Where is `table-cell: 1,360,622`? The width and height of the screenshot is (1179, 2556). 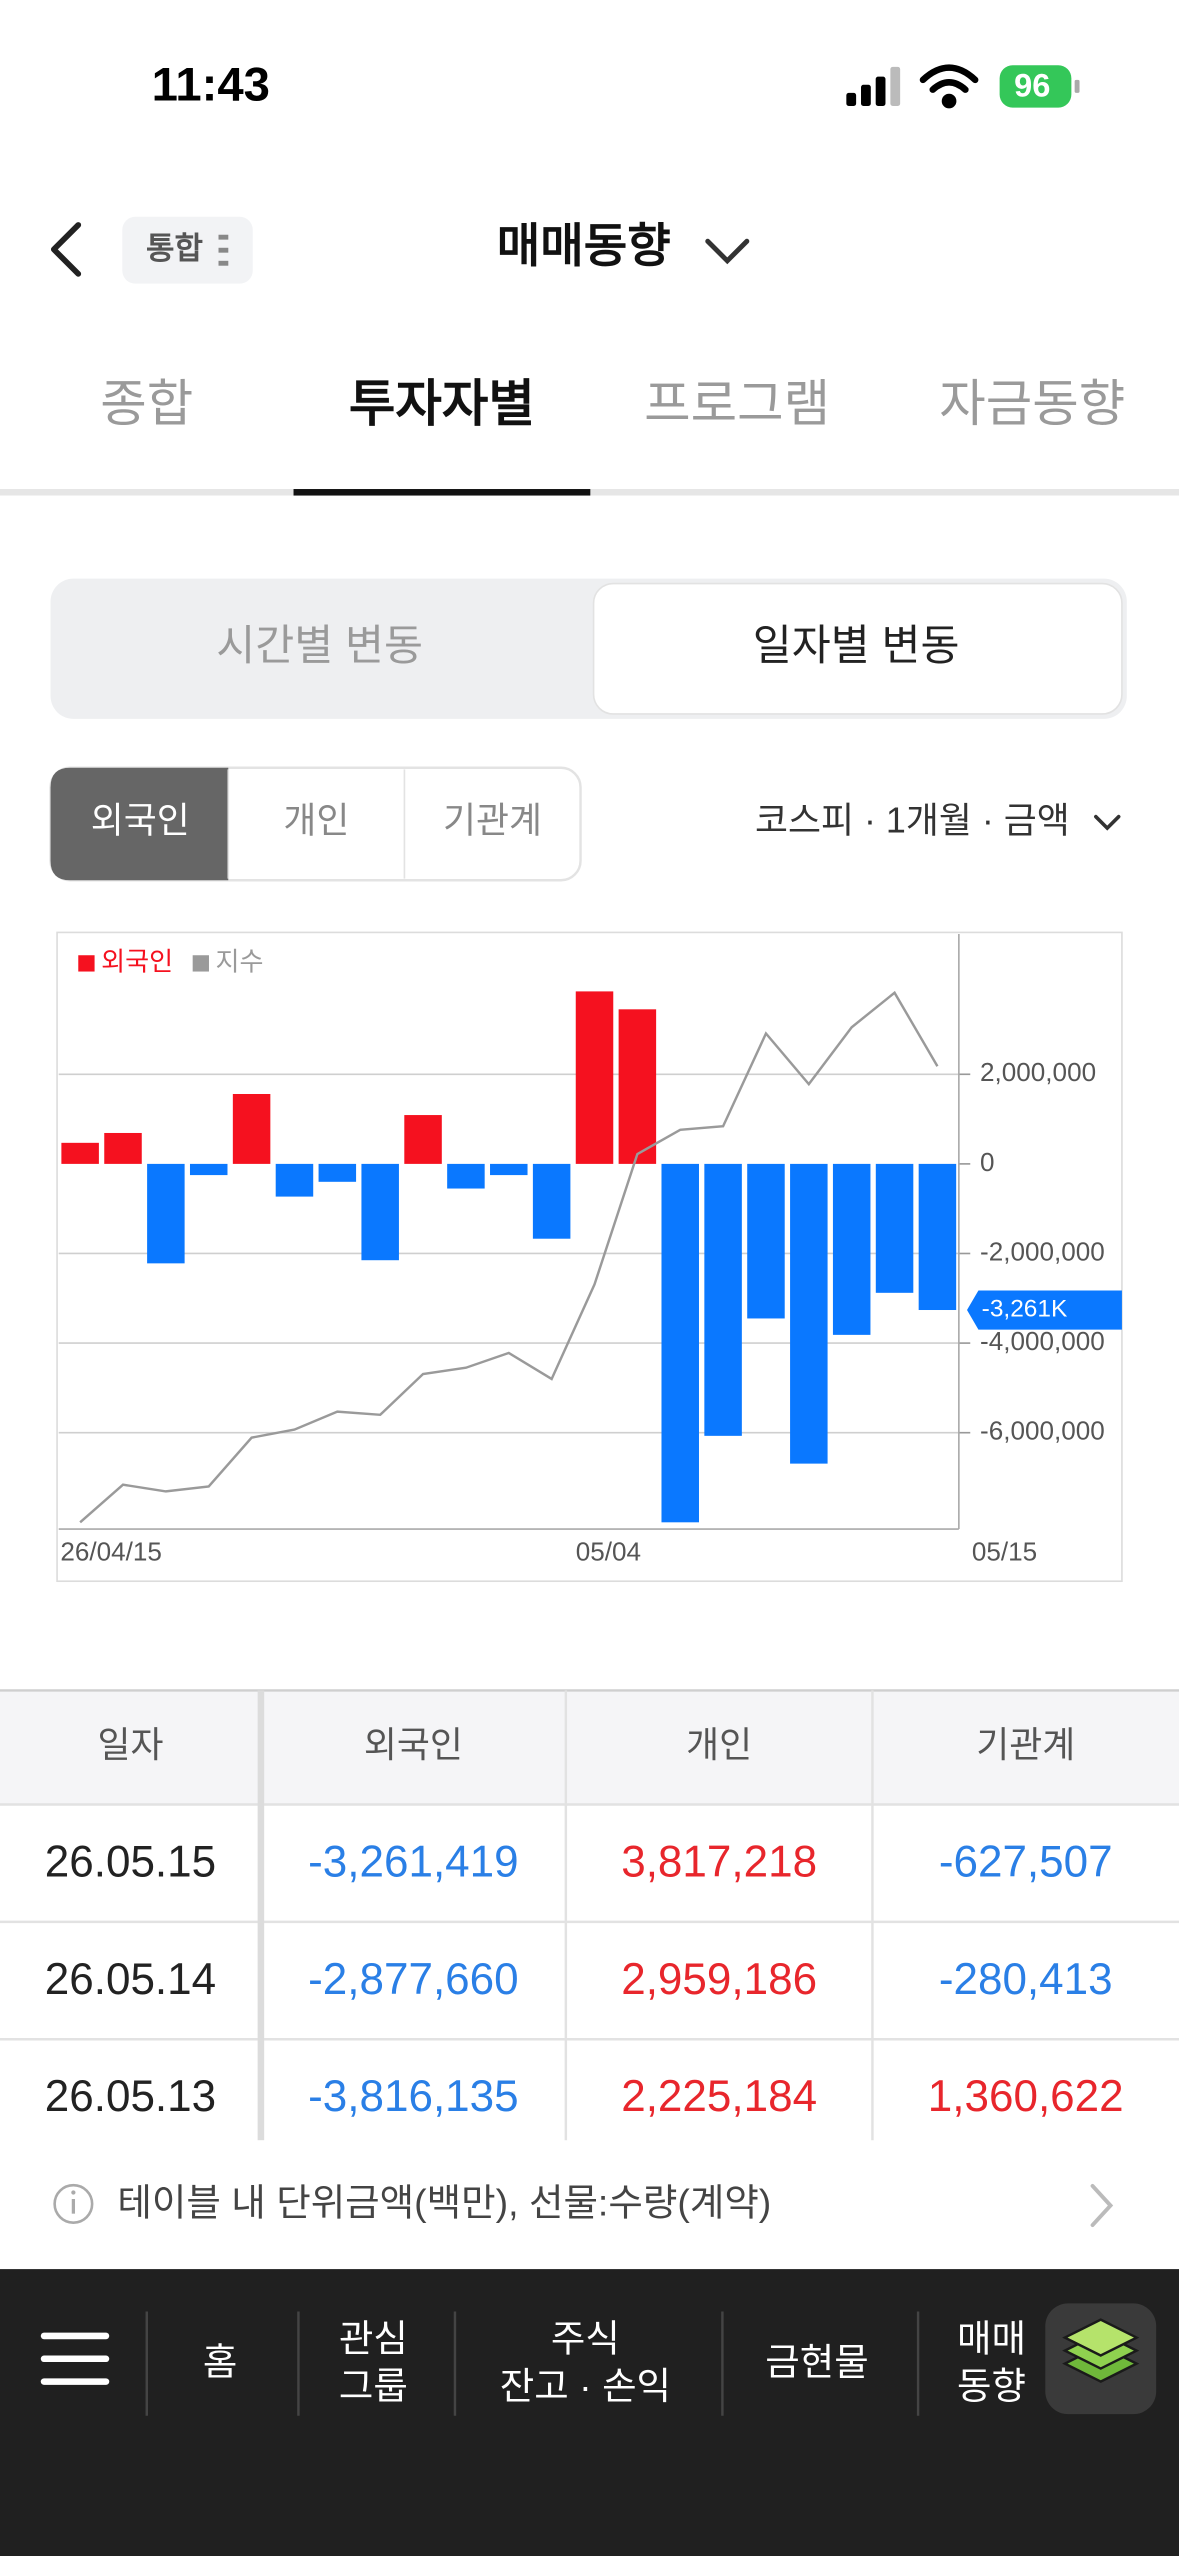
table-cell: 1,360,622 is located at coordinates (1026, 2096).